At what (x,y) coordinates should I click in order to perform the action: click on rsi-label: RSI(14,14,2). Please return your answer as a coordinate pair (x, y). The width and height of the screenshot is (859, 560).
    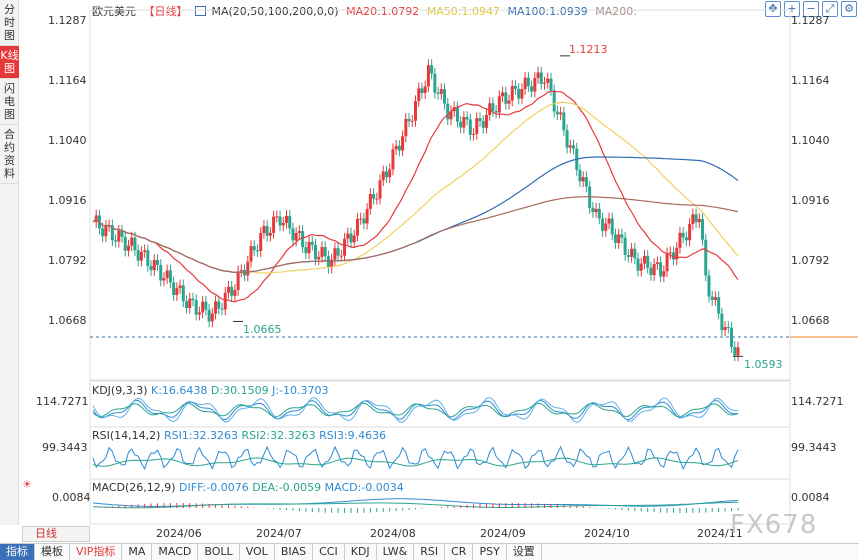
    Looking at the image, I should click on (126, 435).